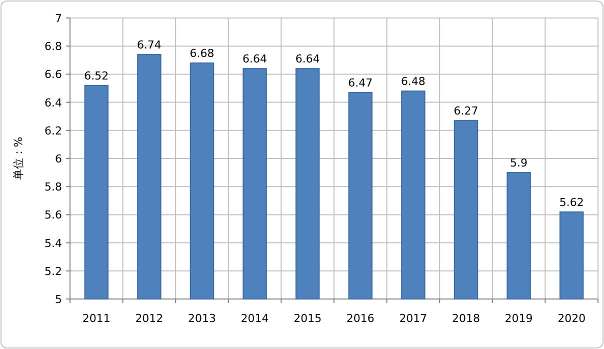  What do you see at coordinates (18, 158) in the screenshot?
I see `ylabel: 单位：%` at bounding box center [18, 158].